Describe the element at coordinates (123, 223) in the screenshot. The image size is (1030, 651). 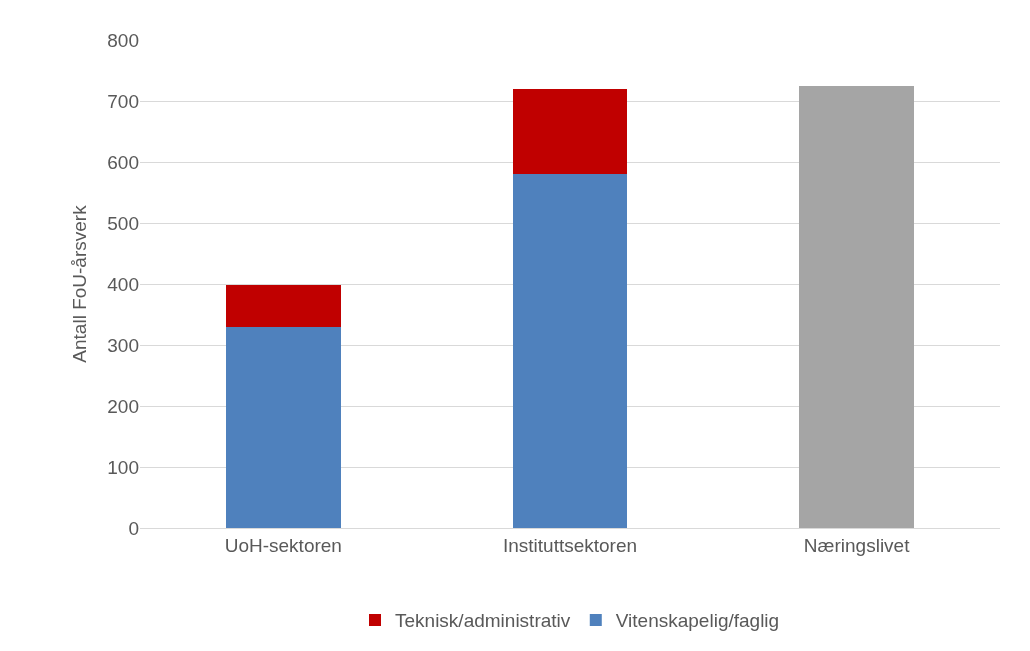
I see `y-tick-label: 500` at that location.